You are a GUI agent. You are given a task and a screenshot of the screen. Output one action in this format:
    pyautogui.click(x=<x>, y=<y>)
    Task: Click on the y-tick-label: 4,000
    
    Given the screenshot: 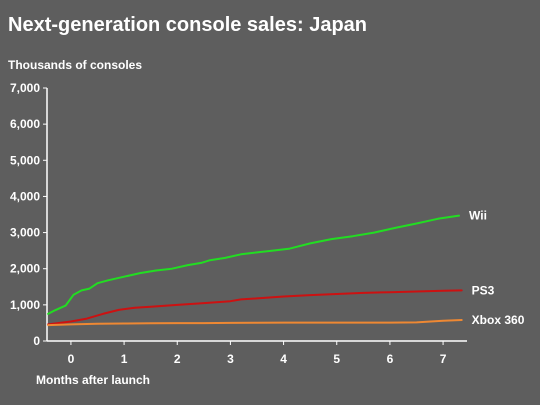 What is the action you would take?
    pyautogui.click(x=25, y=196)
    